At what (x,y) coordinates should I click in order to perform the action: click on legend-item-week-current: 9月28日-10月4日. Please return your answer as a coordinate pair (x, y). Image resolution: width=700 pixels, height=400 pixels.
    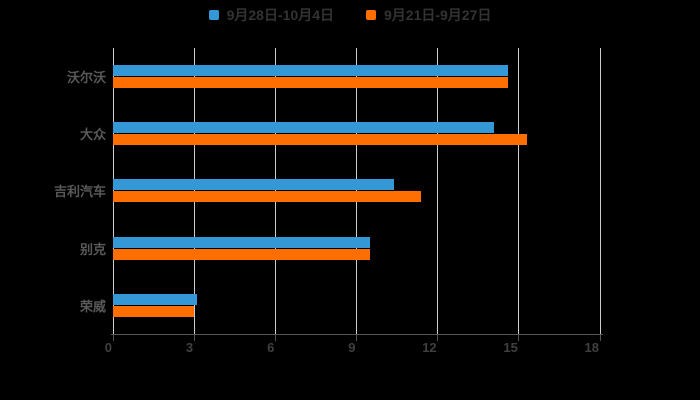
    Looking at the image, I should click on (271, 15).